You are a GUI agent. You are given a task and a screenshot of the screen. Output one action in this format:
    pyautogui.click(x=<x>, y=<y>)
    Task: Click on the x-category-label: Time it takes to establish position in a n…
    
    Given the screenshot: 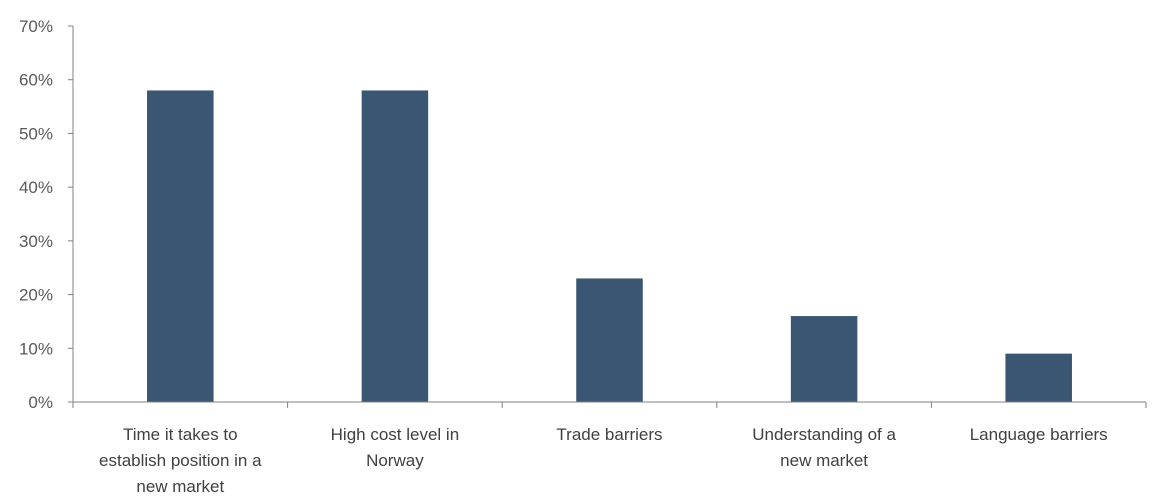 What is the action you would take?
    pyautogui.click(x=180, y=460)
    